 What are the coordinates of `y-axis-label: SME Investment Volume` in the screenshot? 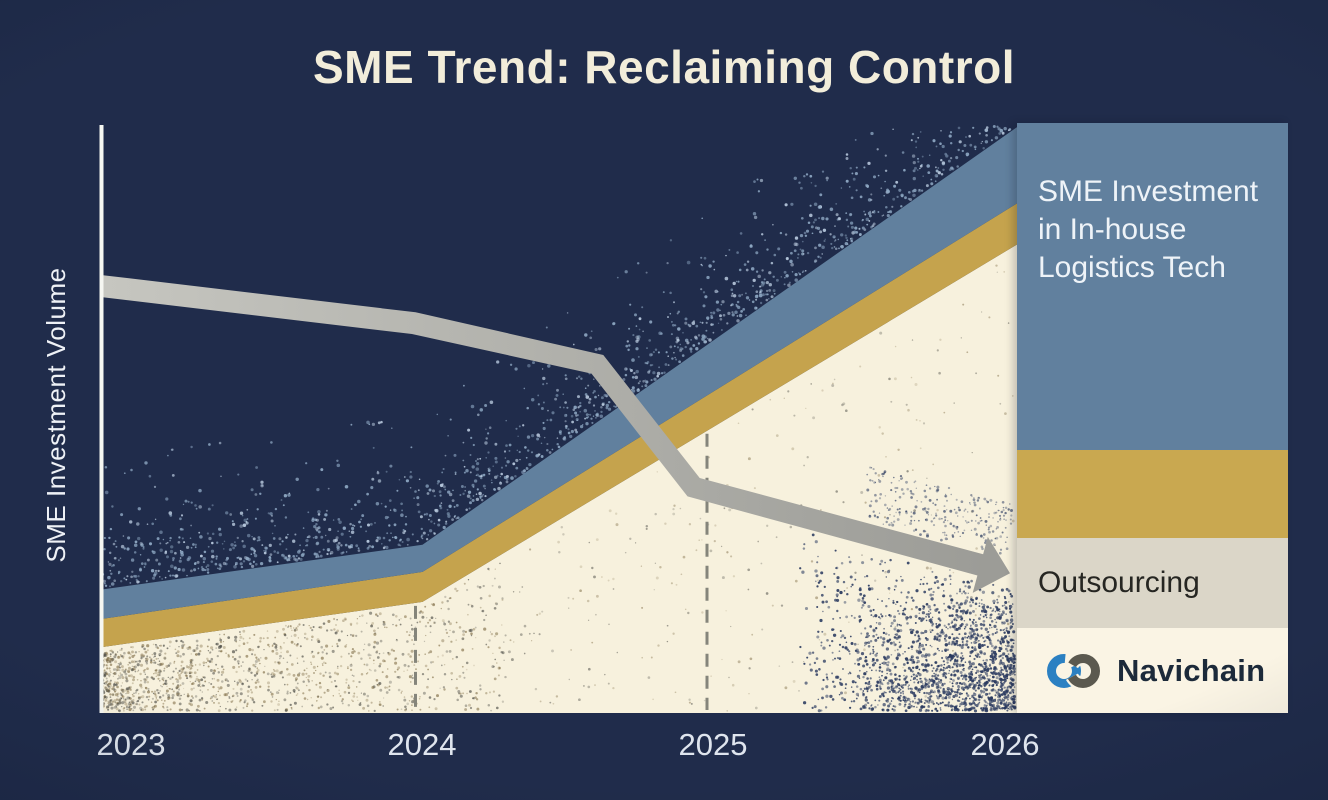 It's located at (56, 415).